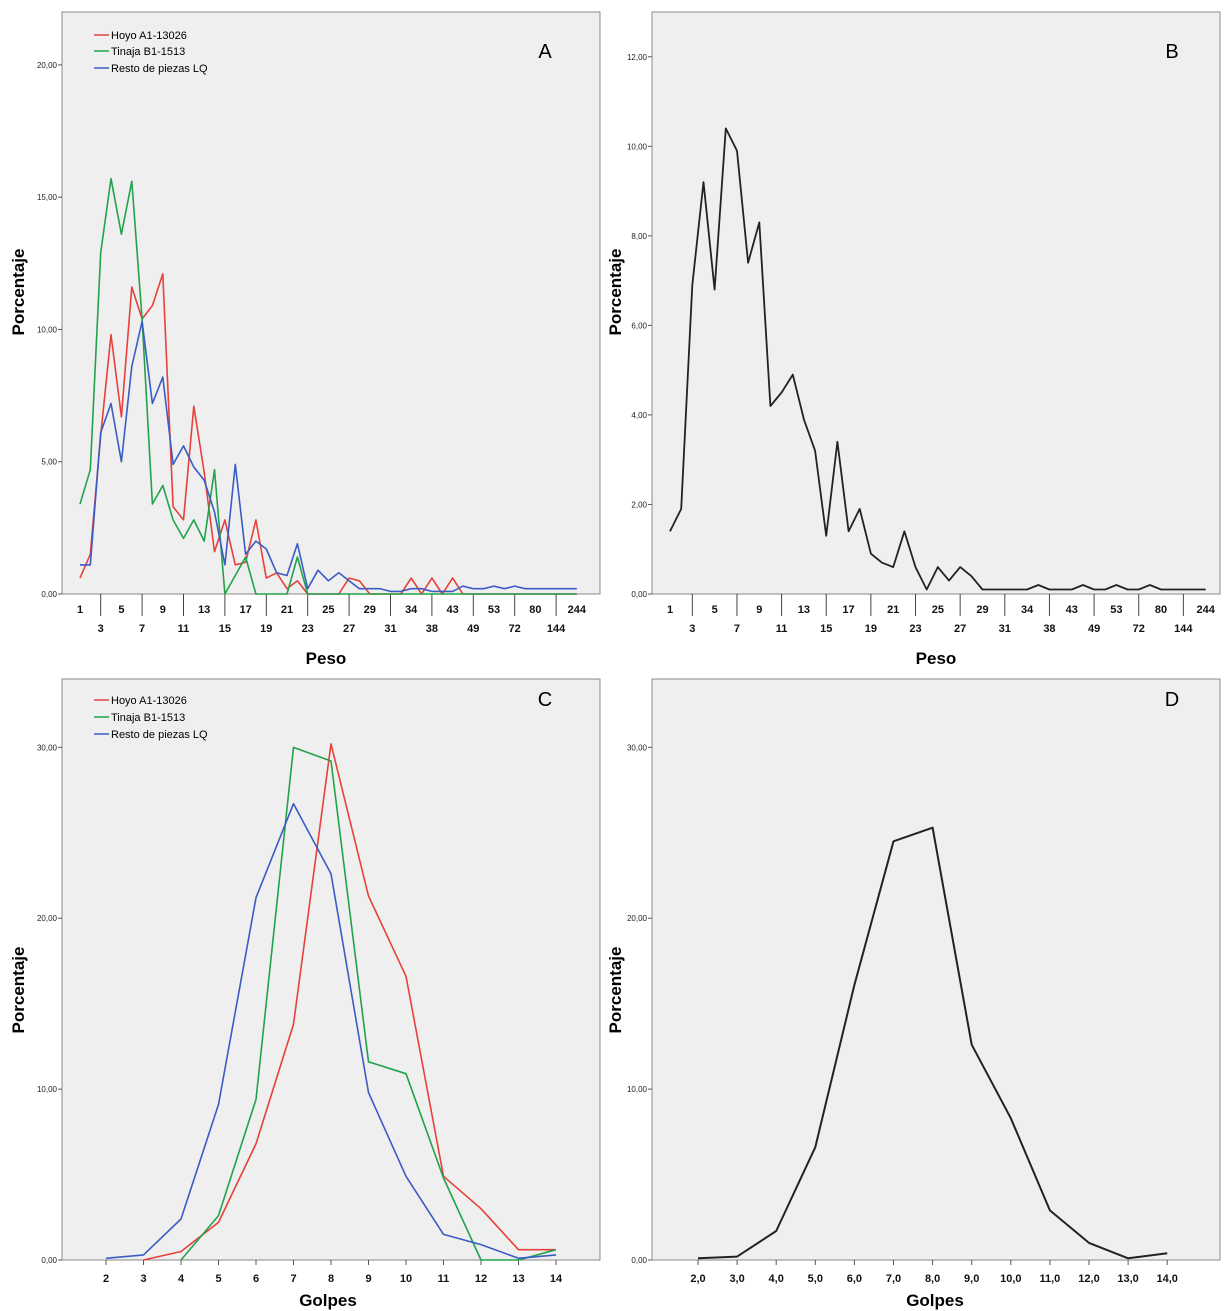 Image resolution: width=1224 pixels, height=1311 pixels. Describe the element at coordinates (80, 610) in the screenshot. I see `x-tick-label-upper: 1` at that location.